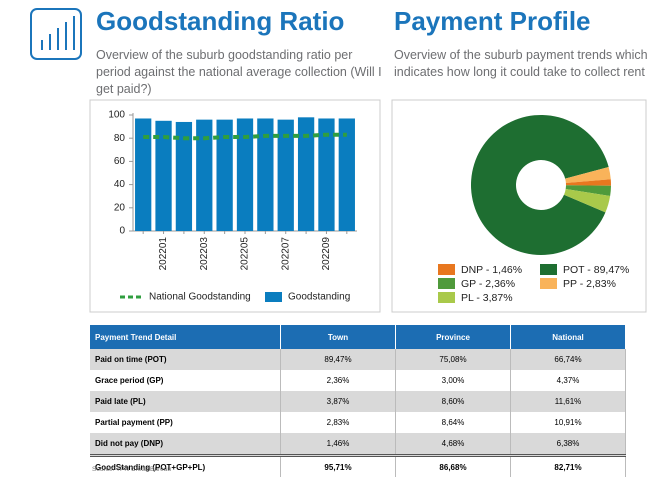 The height and width of the screenshot is (481, 649). I want to click on line, so click(245, 136).